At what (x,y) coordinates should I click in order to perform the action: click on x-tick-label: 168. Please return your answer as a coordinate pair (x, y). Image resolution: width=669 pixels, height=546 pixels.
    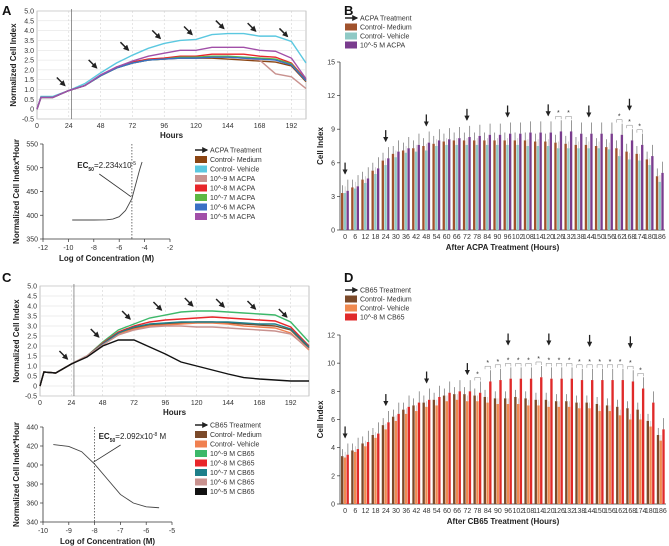
    Looking at the image, I should click on (631, 511).